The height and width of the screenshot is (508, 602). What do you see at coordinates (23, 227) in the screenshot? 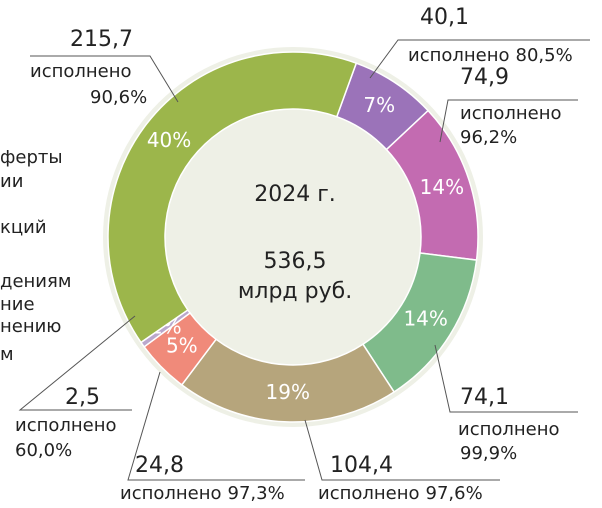
I see `legend-fragment: кций` at bounding box center [23, 227].